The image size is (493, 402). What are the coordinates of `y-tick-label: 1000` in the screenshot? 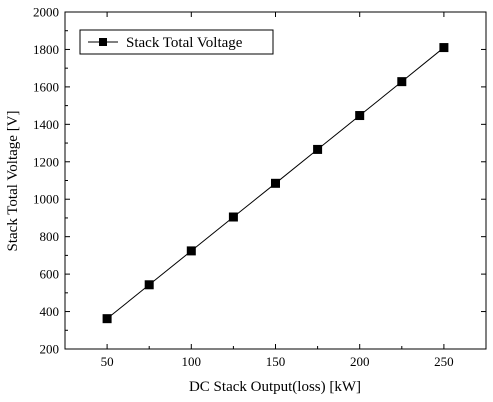 It's located at (46, 199).